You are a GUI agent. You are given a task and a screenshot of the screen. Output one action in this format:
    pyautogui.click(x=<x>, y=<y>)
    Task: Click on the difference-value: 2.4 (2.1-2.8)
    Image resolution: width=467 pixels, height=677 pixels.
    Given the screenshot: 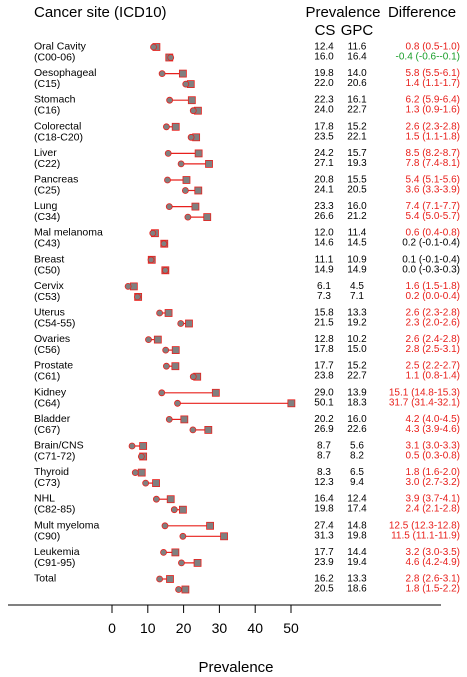 What is the action you would take?
    pyautogui.click(x=433, y=509)
    